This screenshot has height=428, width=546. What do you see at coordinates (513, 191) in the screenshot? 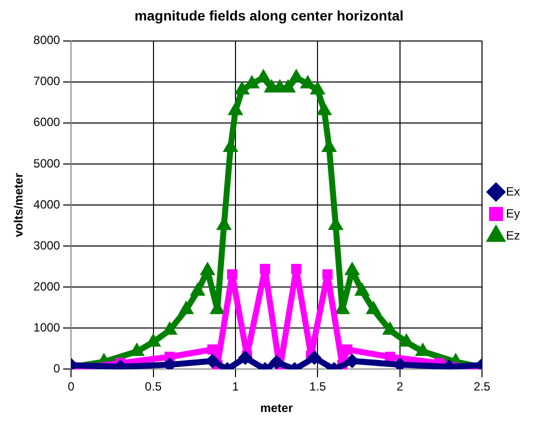
I see `legend-label: Ex` at bounding box center [513, 191].